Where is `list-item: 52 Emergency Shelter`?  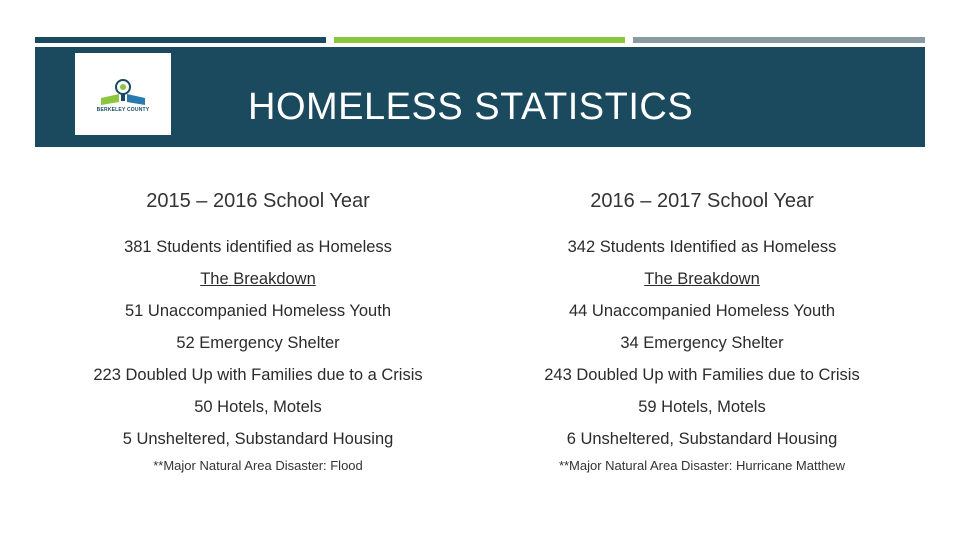 list-item: 52 Emergency Shelter is located at coordinates (258, 343).